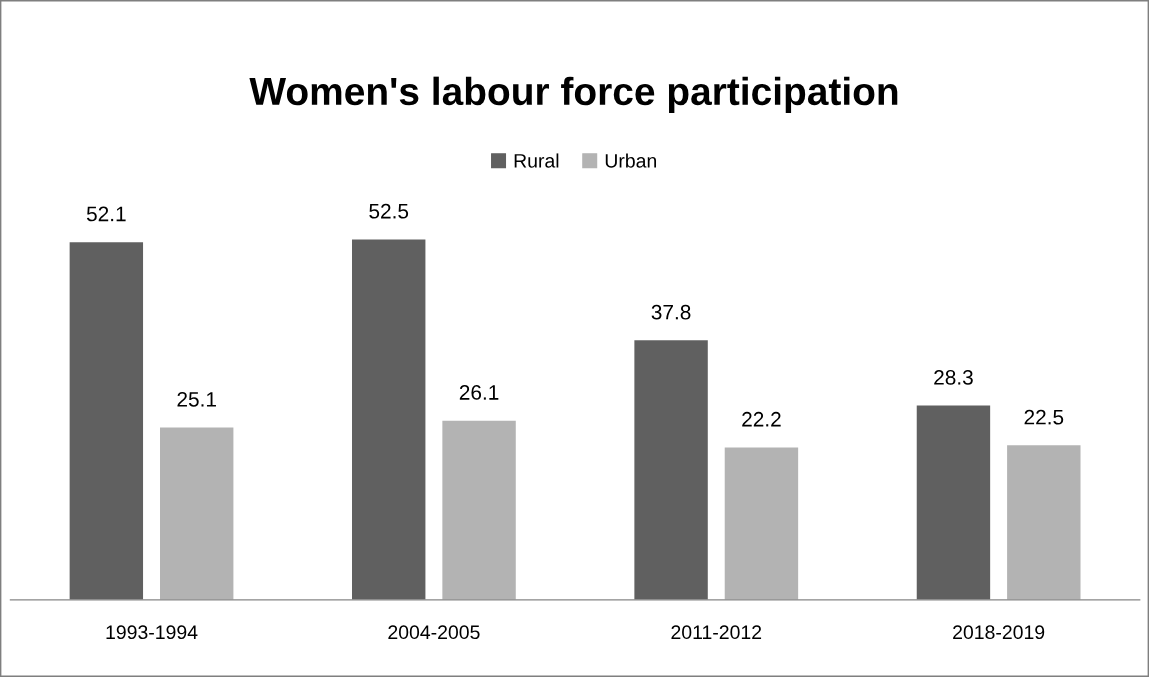 The width and height of the screenshot is (1149, 677). I want to click on x-tick-label: 2011-2012, so click(716, 632).